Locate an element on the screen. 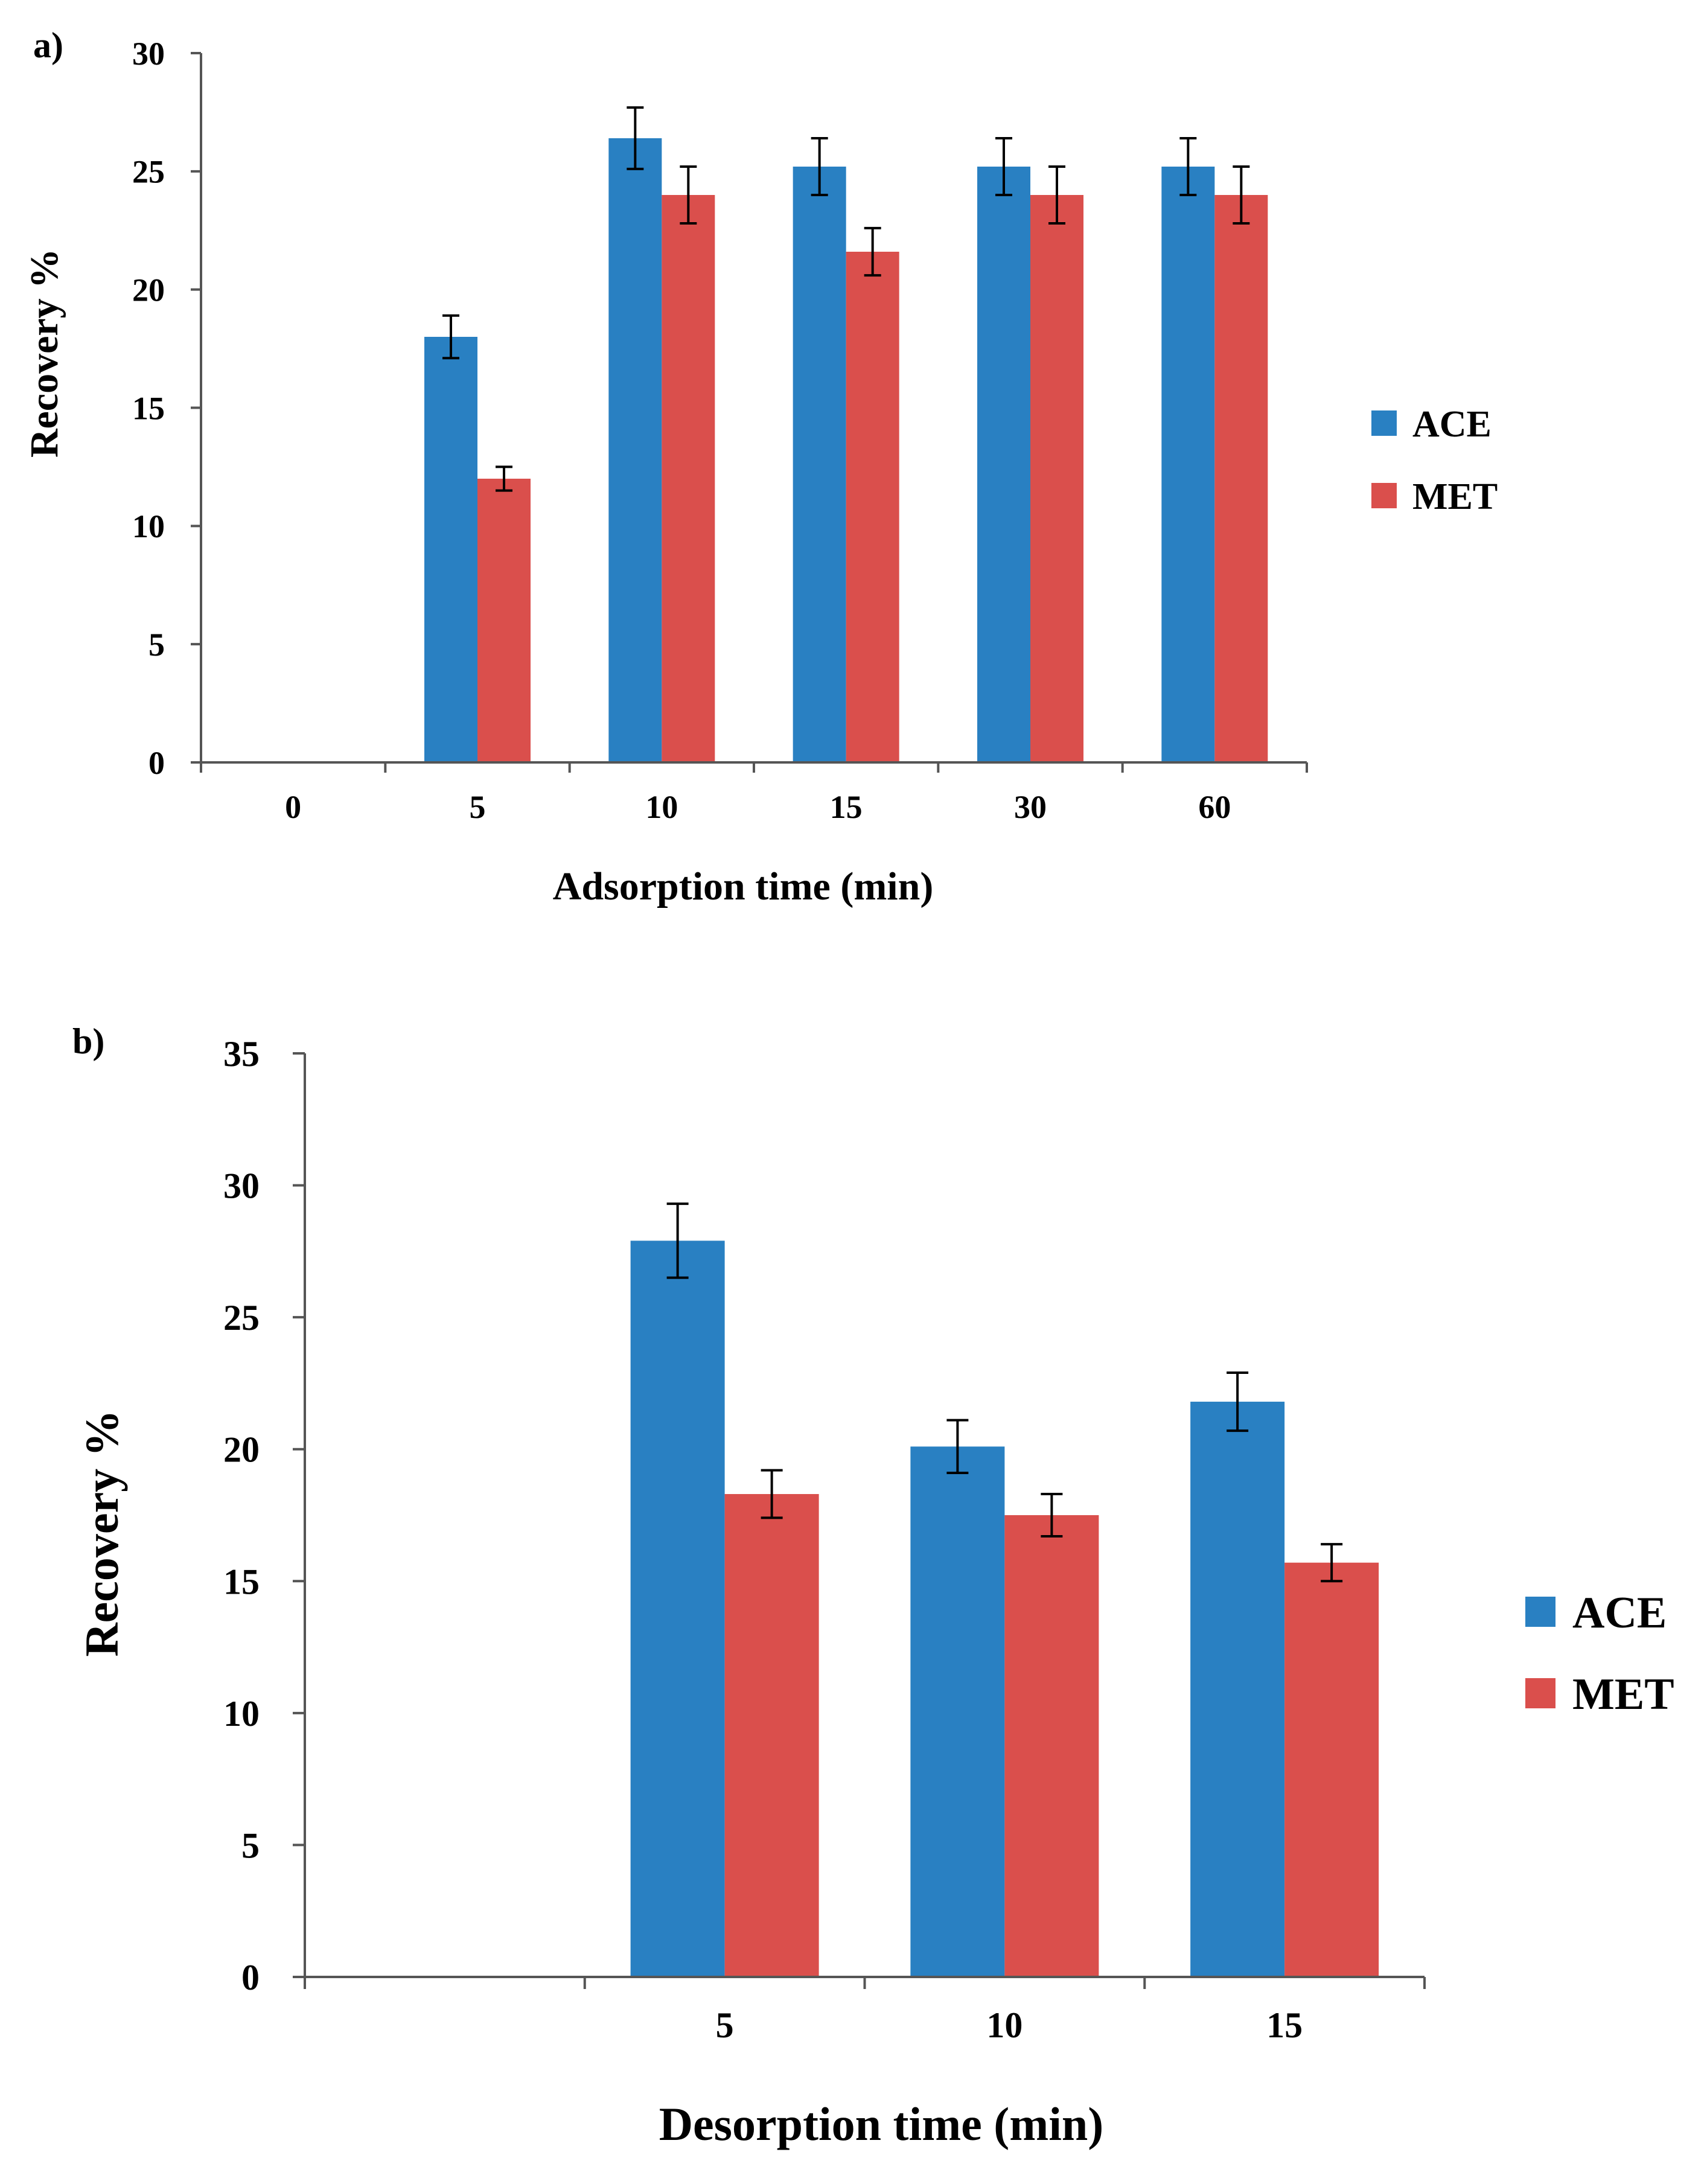 The height and width of the screenshot is (2184, 1707). panel-a-error-bars is located at coordinates (846, 299).